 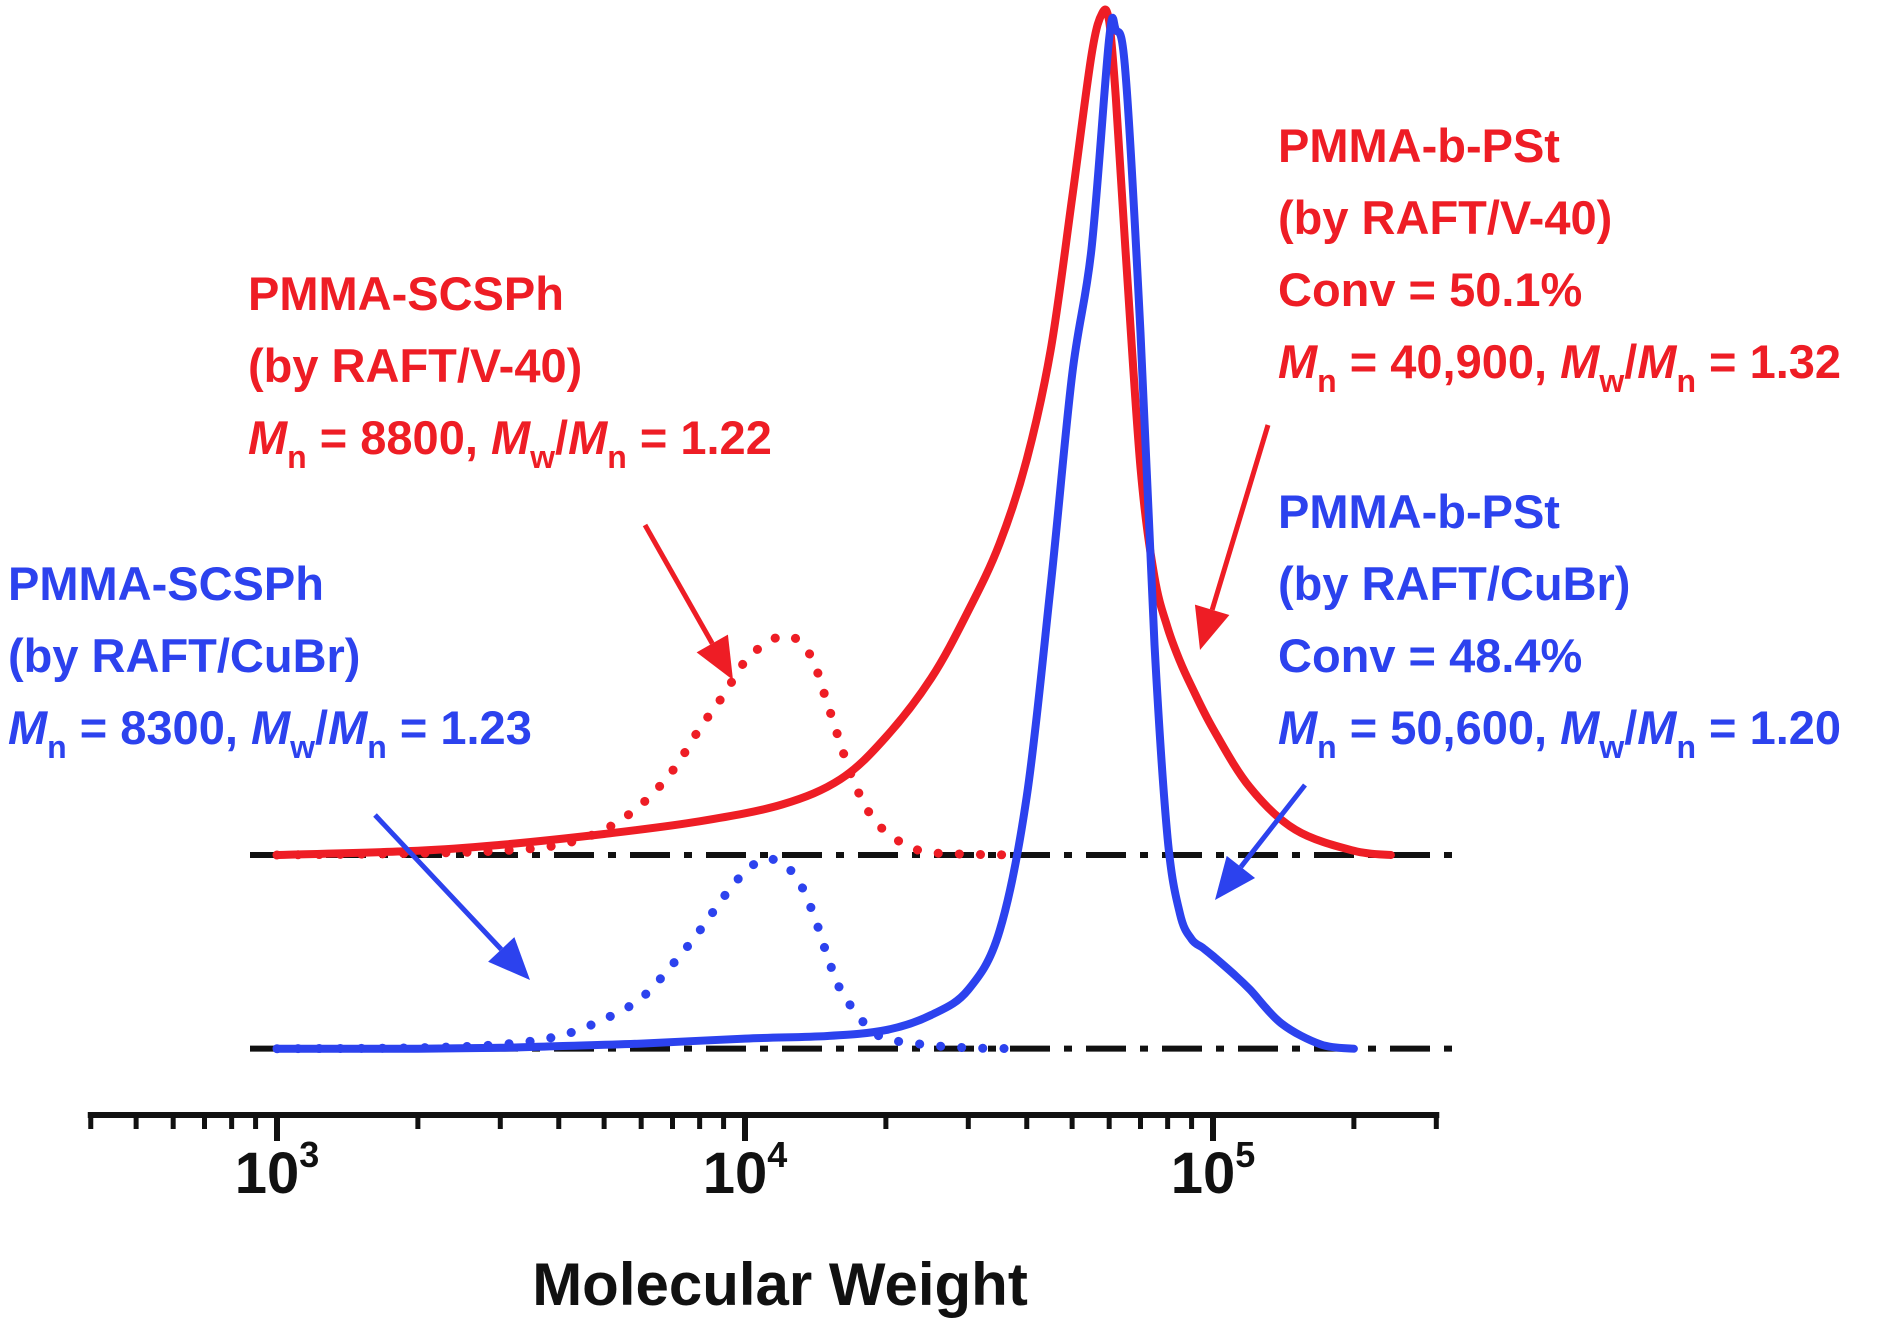 I want to click on arrow-blue-block, so click(x=1261, y=841).